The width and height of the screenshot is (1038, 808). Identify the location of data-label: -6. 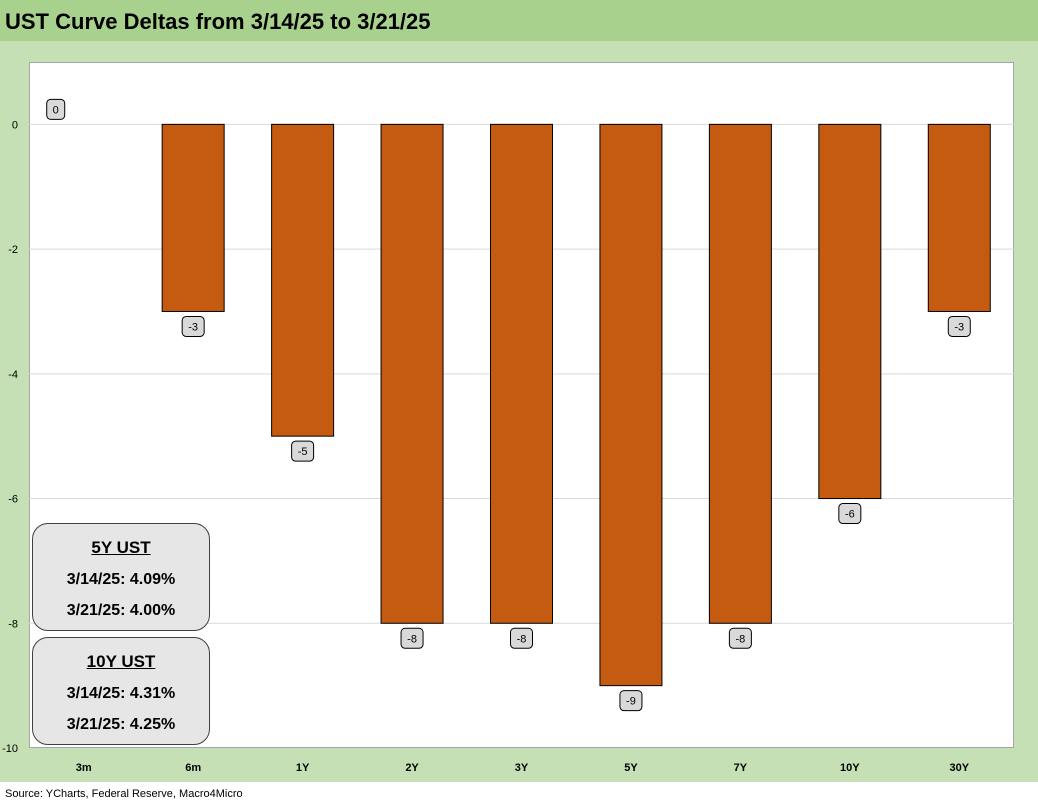
(850, 515).